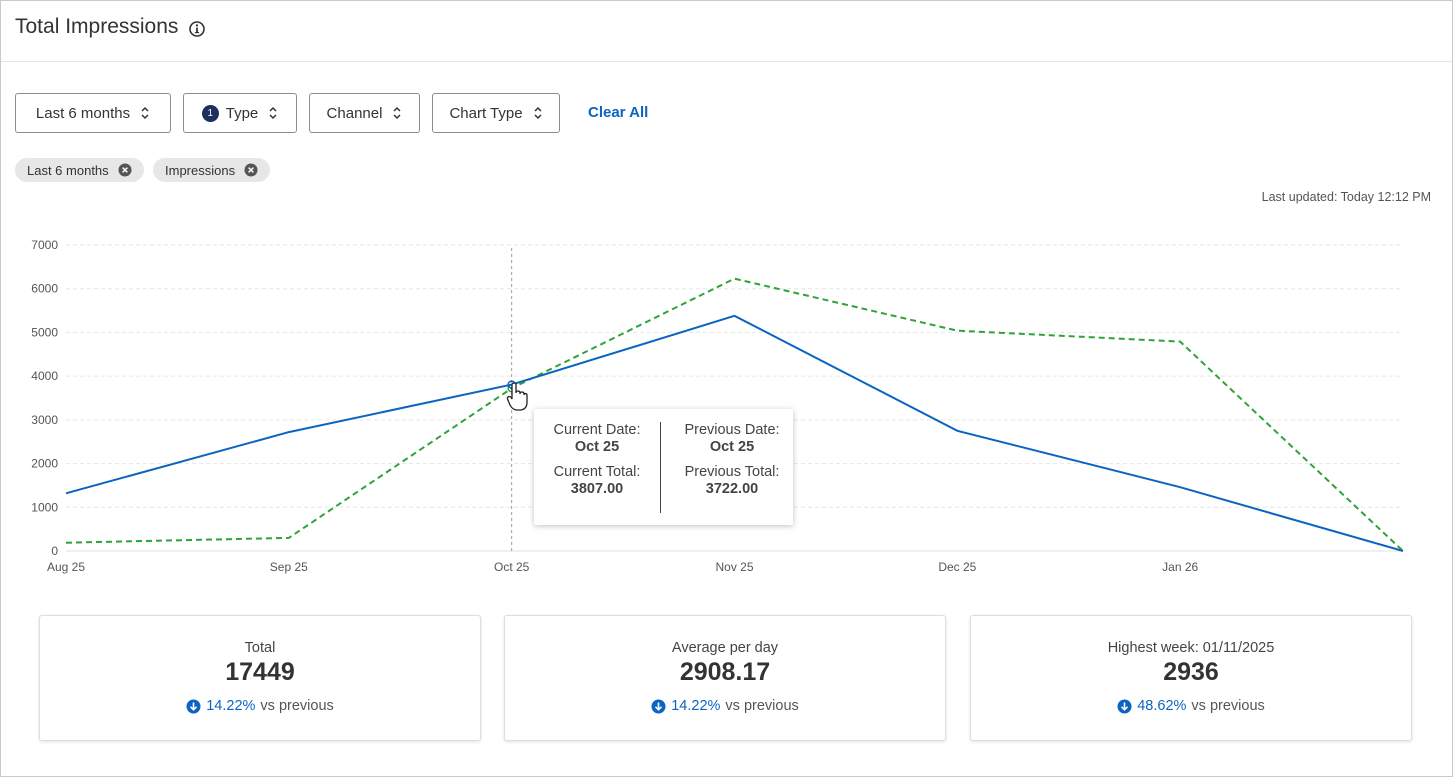 The width and height of the screenshot is (1453, 777). I want to click on panel-header: Total Impressions, so click(726, 31).